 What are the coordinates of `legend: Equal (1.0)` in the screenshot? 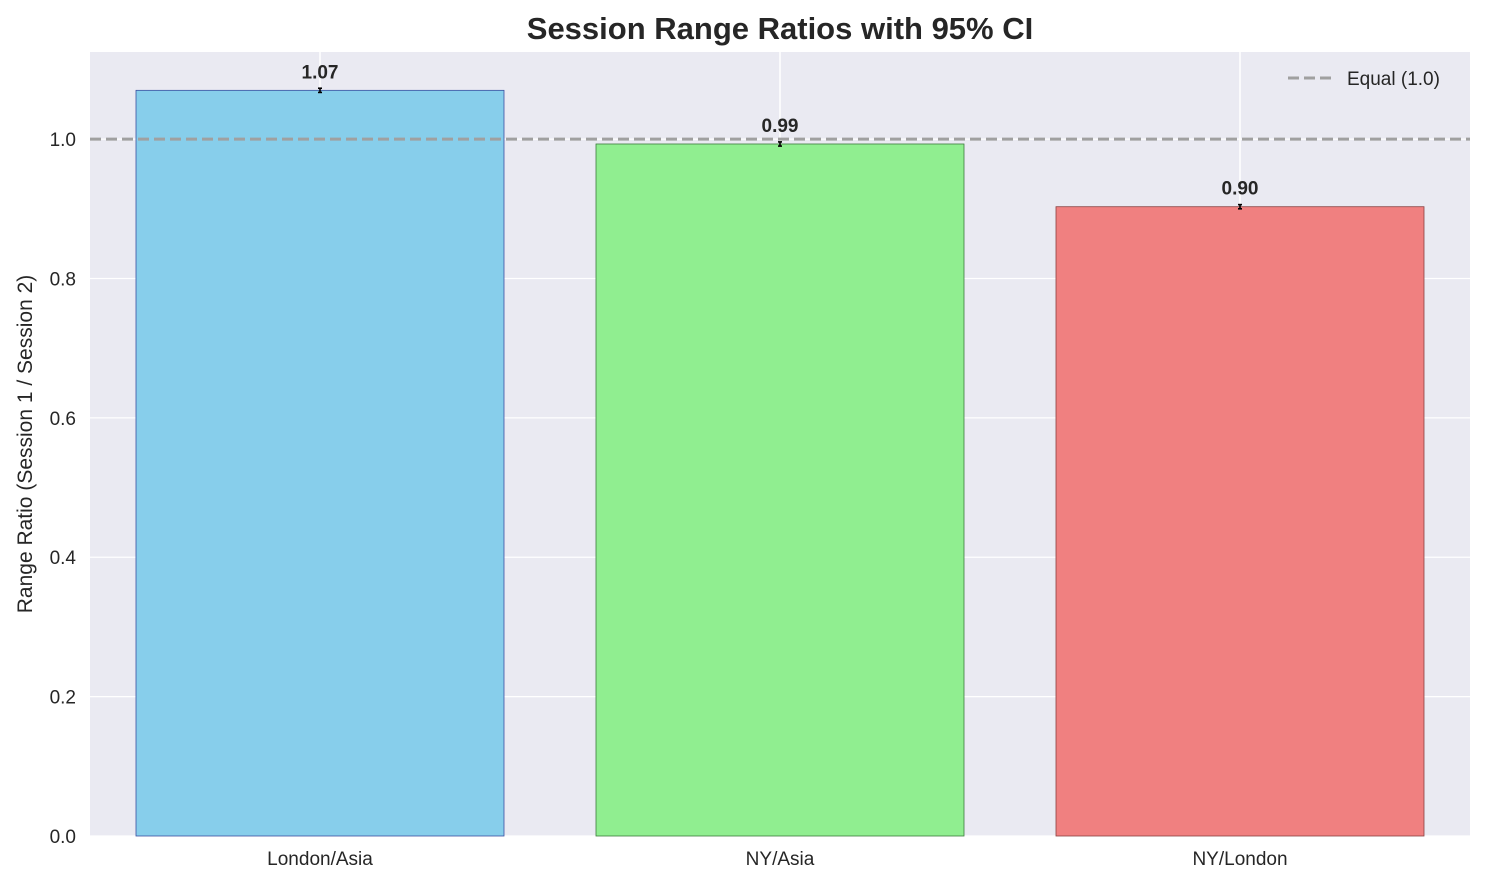 It's located at (1364, 79).